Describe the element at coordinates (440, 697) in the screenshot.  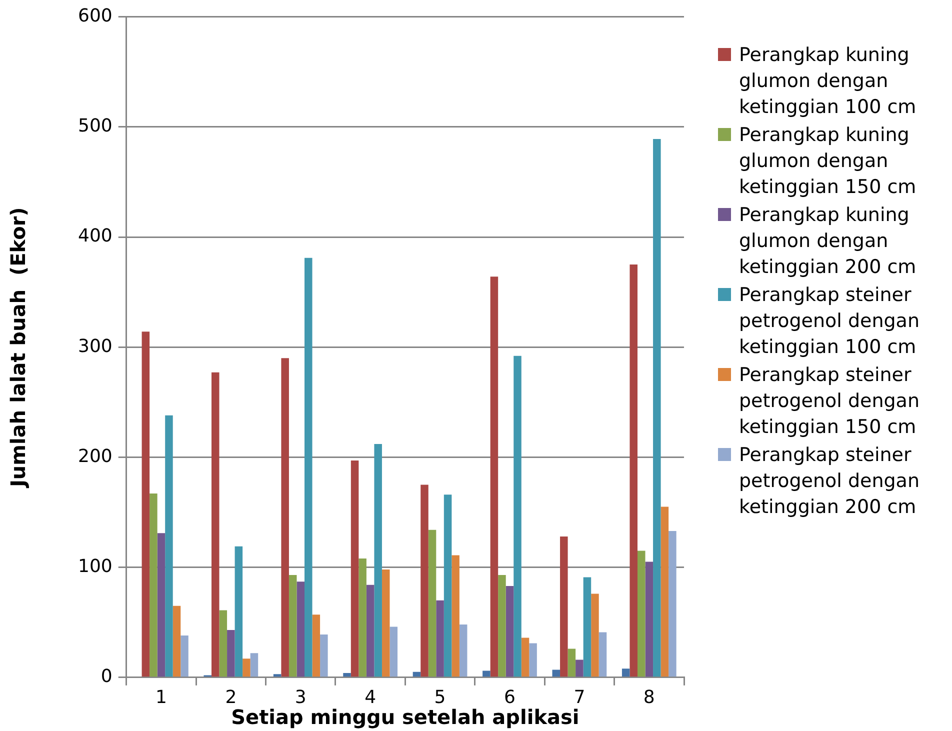
I see `x-tick-label: 5` at that location.